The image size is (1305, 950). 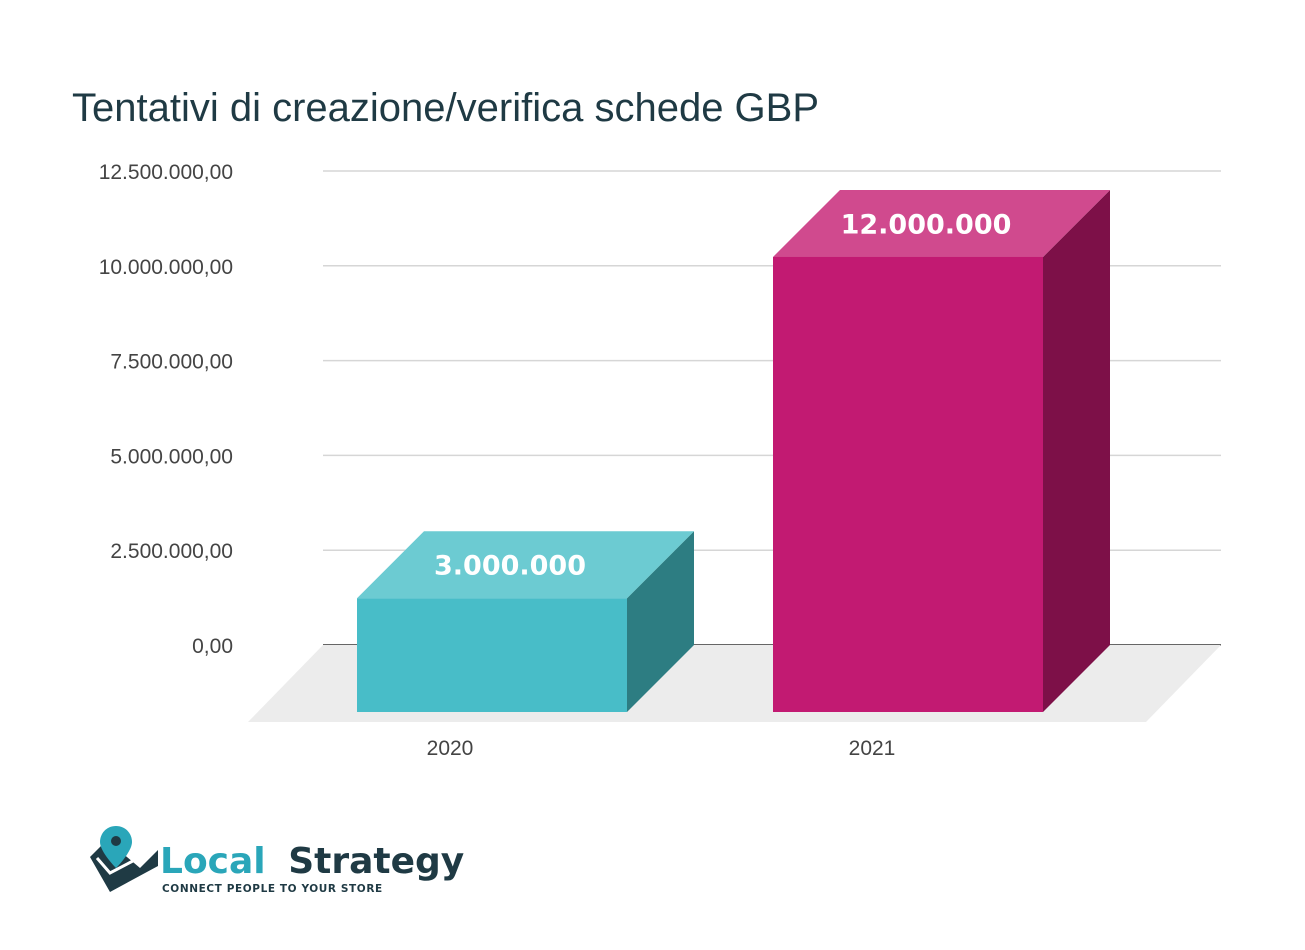 I want to click on bar-2021: 12.000.000, so click(x=941, y=450).